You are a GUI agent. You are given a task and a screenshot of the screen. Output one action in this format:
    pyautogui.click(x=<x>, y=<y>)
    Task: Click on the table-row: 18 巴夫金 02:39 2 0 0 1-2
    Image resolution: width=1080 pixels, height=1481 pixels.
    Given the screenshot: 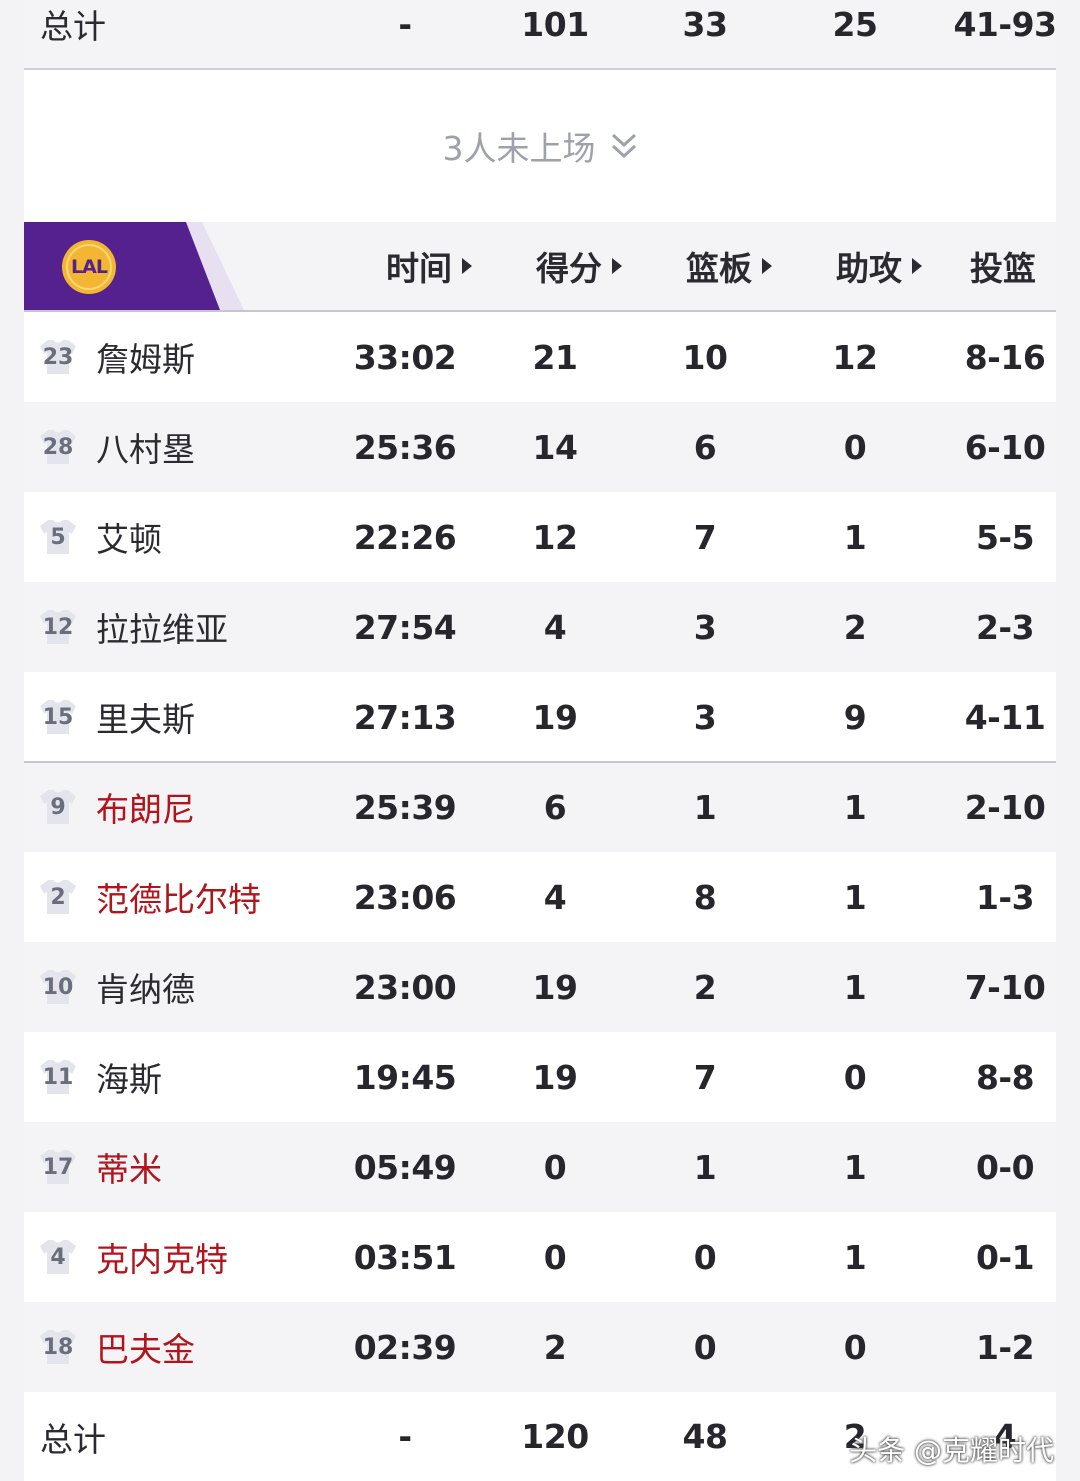 What is the action you would take?
    pyautogui.click(x=540, y=1347)
    